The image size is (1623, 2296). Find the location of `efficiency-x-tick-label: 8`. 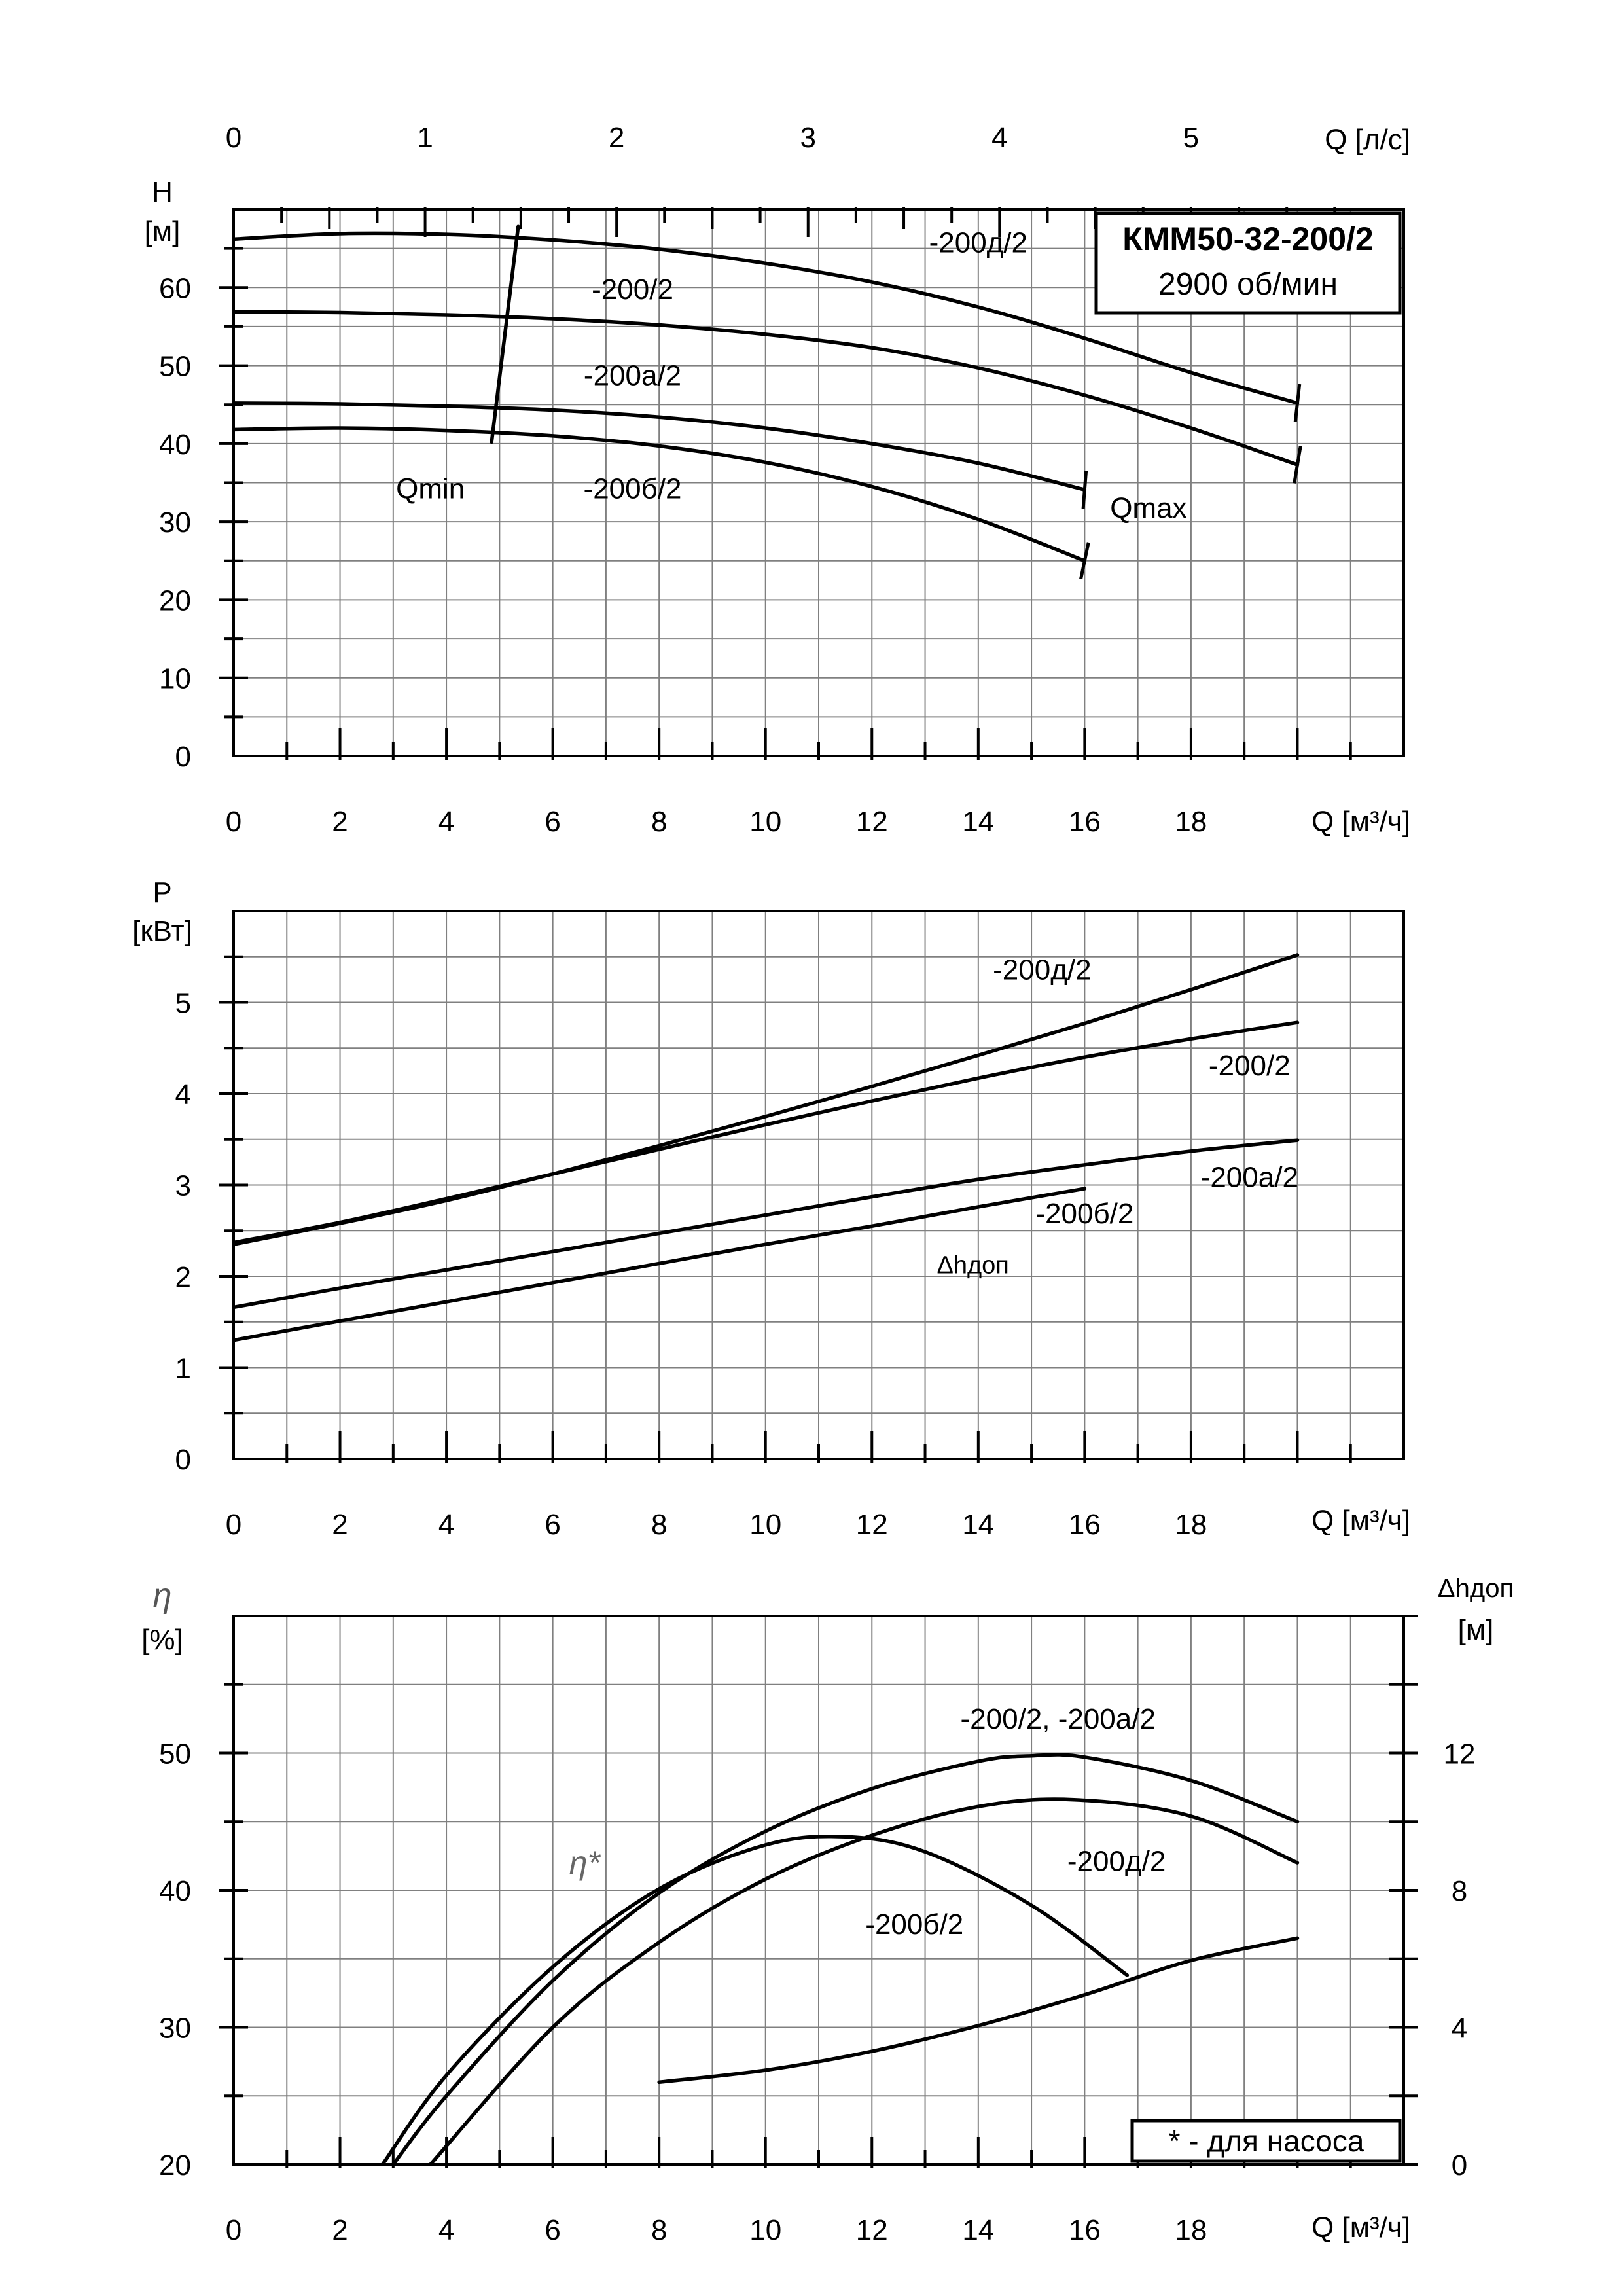

efficiency-x-tick-label: 8 is located at coordinates (659, 2230).